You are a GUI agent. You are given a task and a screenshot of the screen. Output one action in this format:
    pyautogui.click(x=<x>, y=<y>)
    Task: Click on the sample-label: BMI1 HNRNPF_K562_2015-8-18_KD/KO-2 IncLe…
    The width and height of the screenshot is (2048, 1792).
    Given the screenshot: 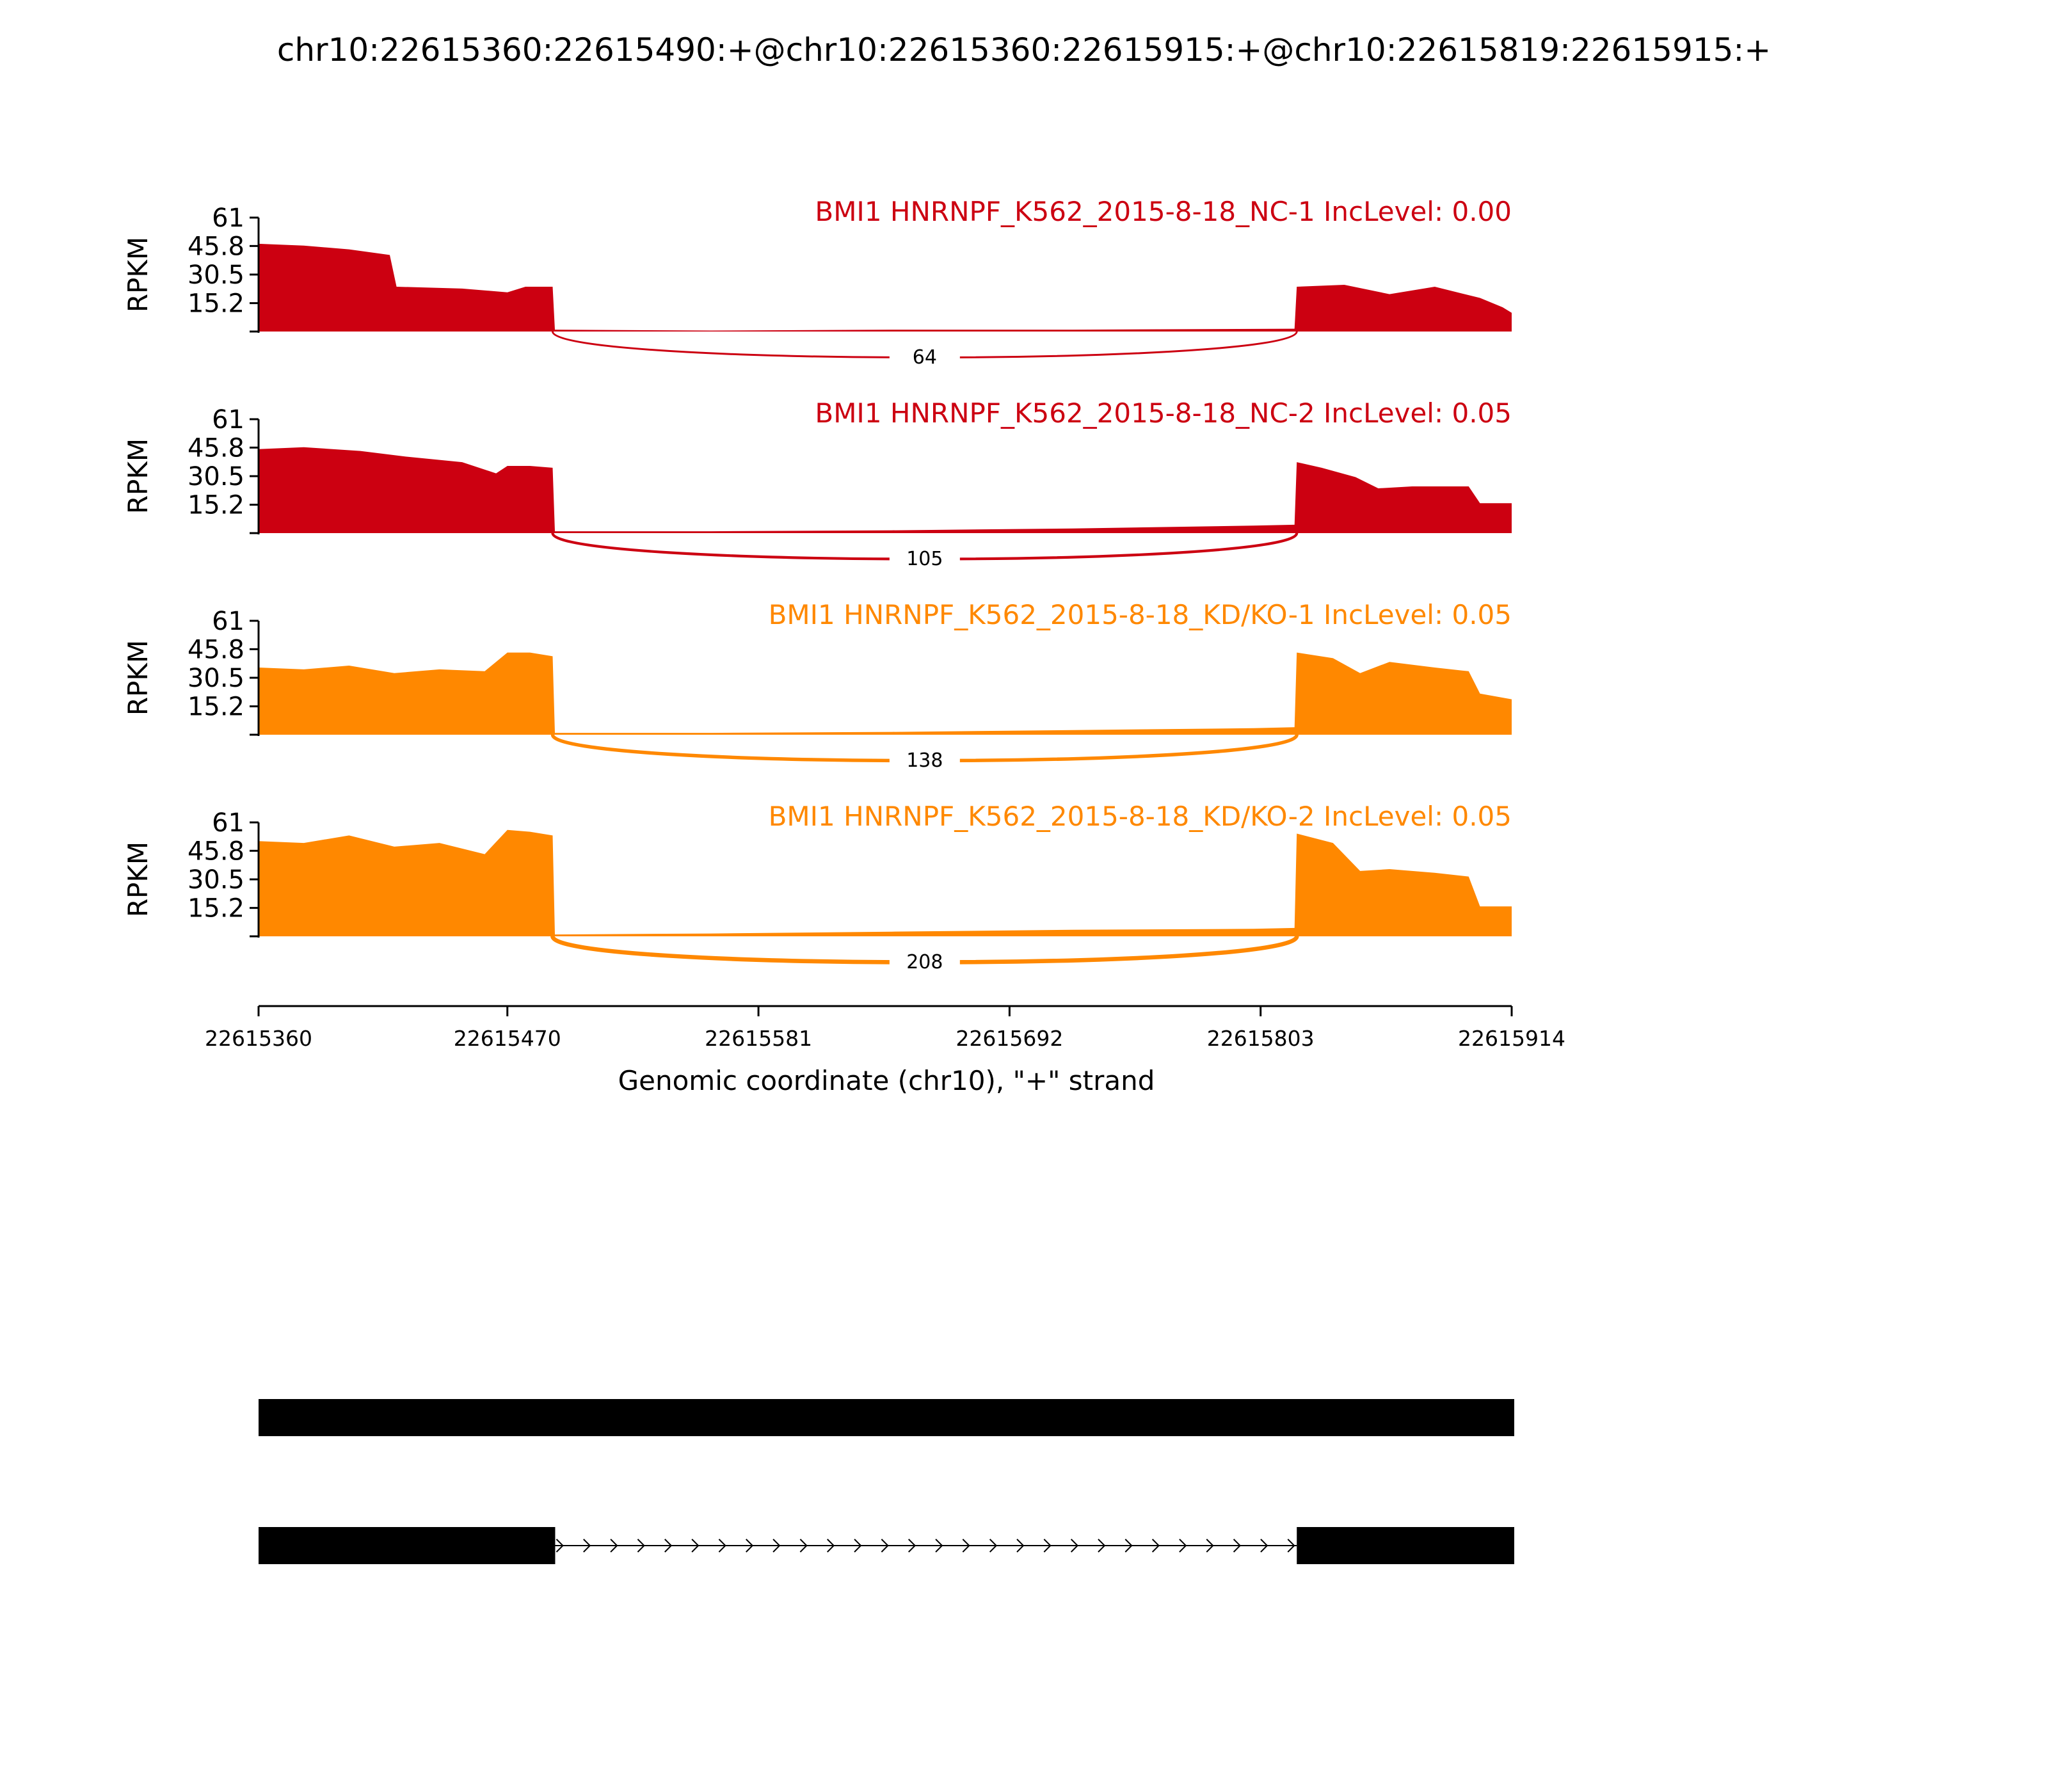 What is the action you would take?
    pyautogui.click(x=1140, y=816)
    